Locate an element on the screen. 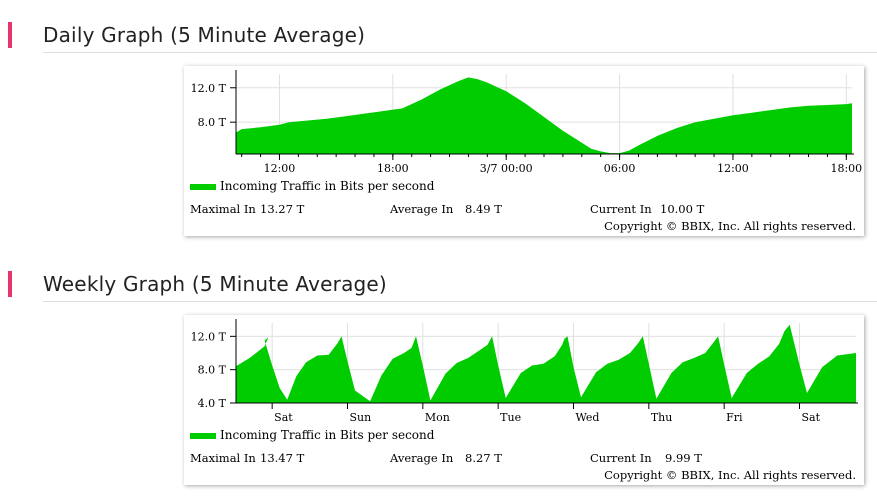 The width and height of the screenshot is (877, 502). daily-section-header: Daily Graph (5 Minute Average) is located at coordinates (438, 39).